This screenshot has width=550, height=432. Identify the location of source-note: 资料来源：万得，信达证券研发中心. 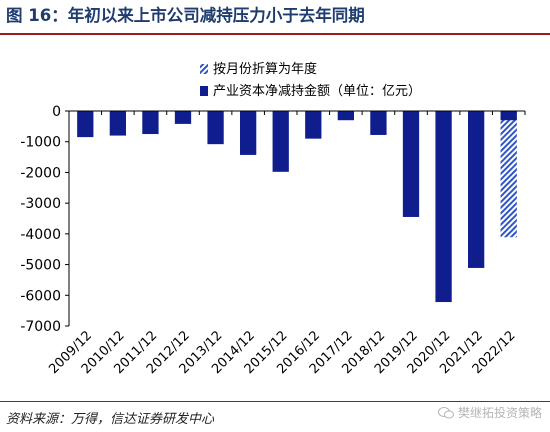
(110, 419).